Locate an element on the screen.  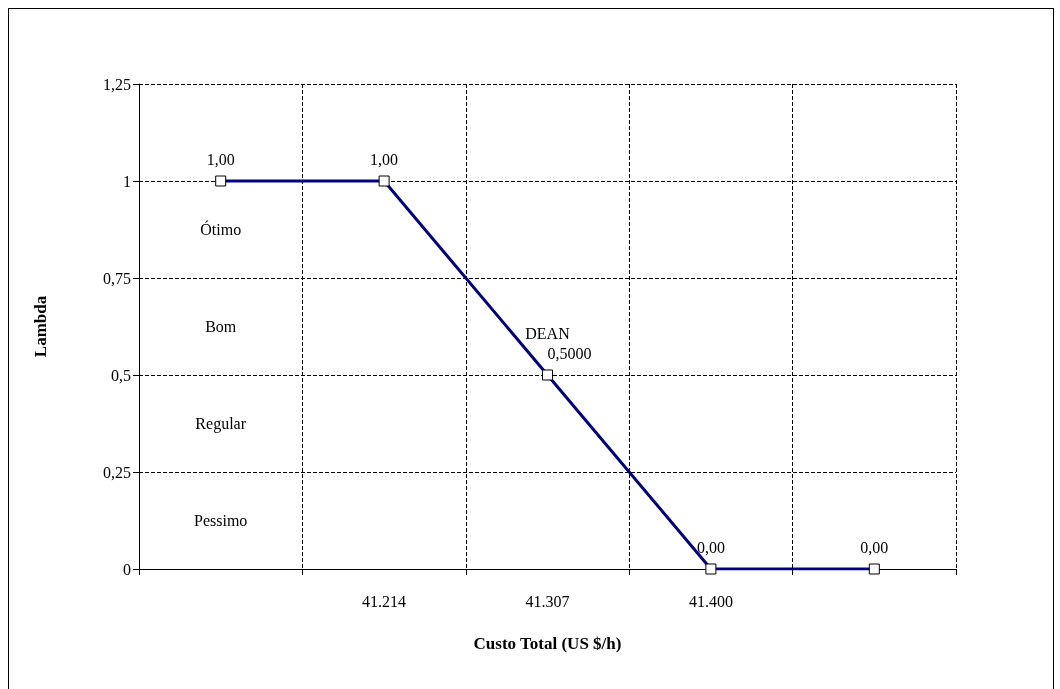
x-tick-label: 41.214 is located at coordinates (384, 601).